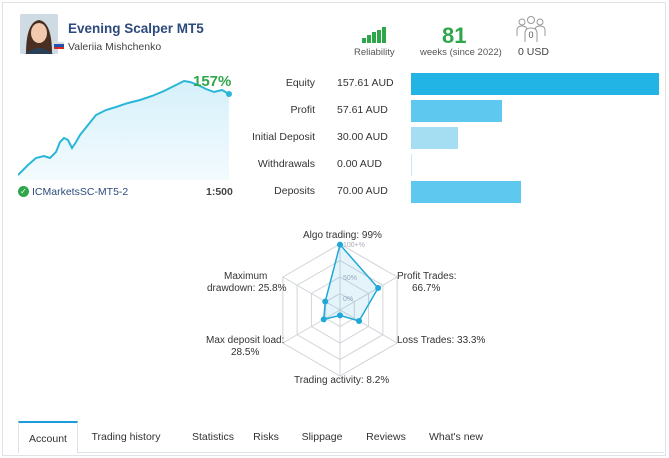  I want to click on tab-reviews: Reviews, so click(386, 437).